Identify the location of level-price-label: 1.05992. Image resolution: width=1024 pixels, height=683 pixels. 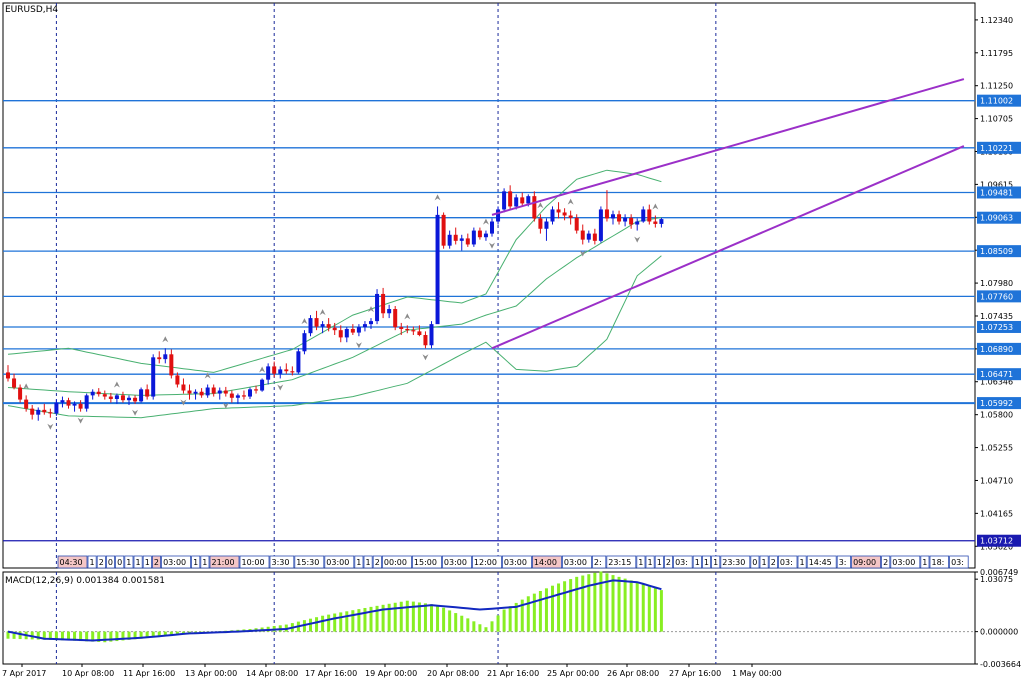
(996, 403).